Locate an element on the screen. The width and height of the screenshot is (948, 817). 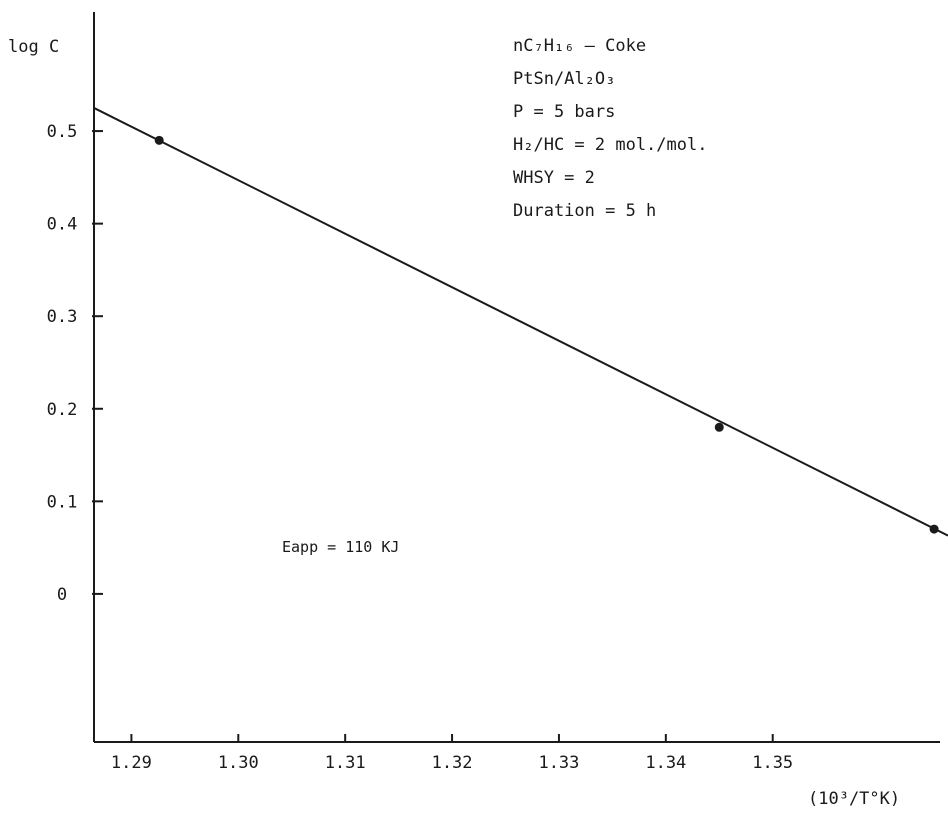
x-ticks: 1.29 1.30 1.31 1.32 1.33 1.34 1.35 is located at coordinates (452, 753).